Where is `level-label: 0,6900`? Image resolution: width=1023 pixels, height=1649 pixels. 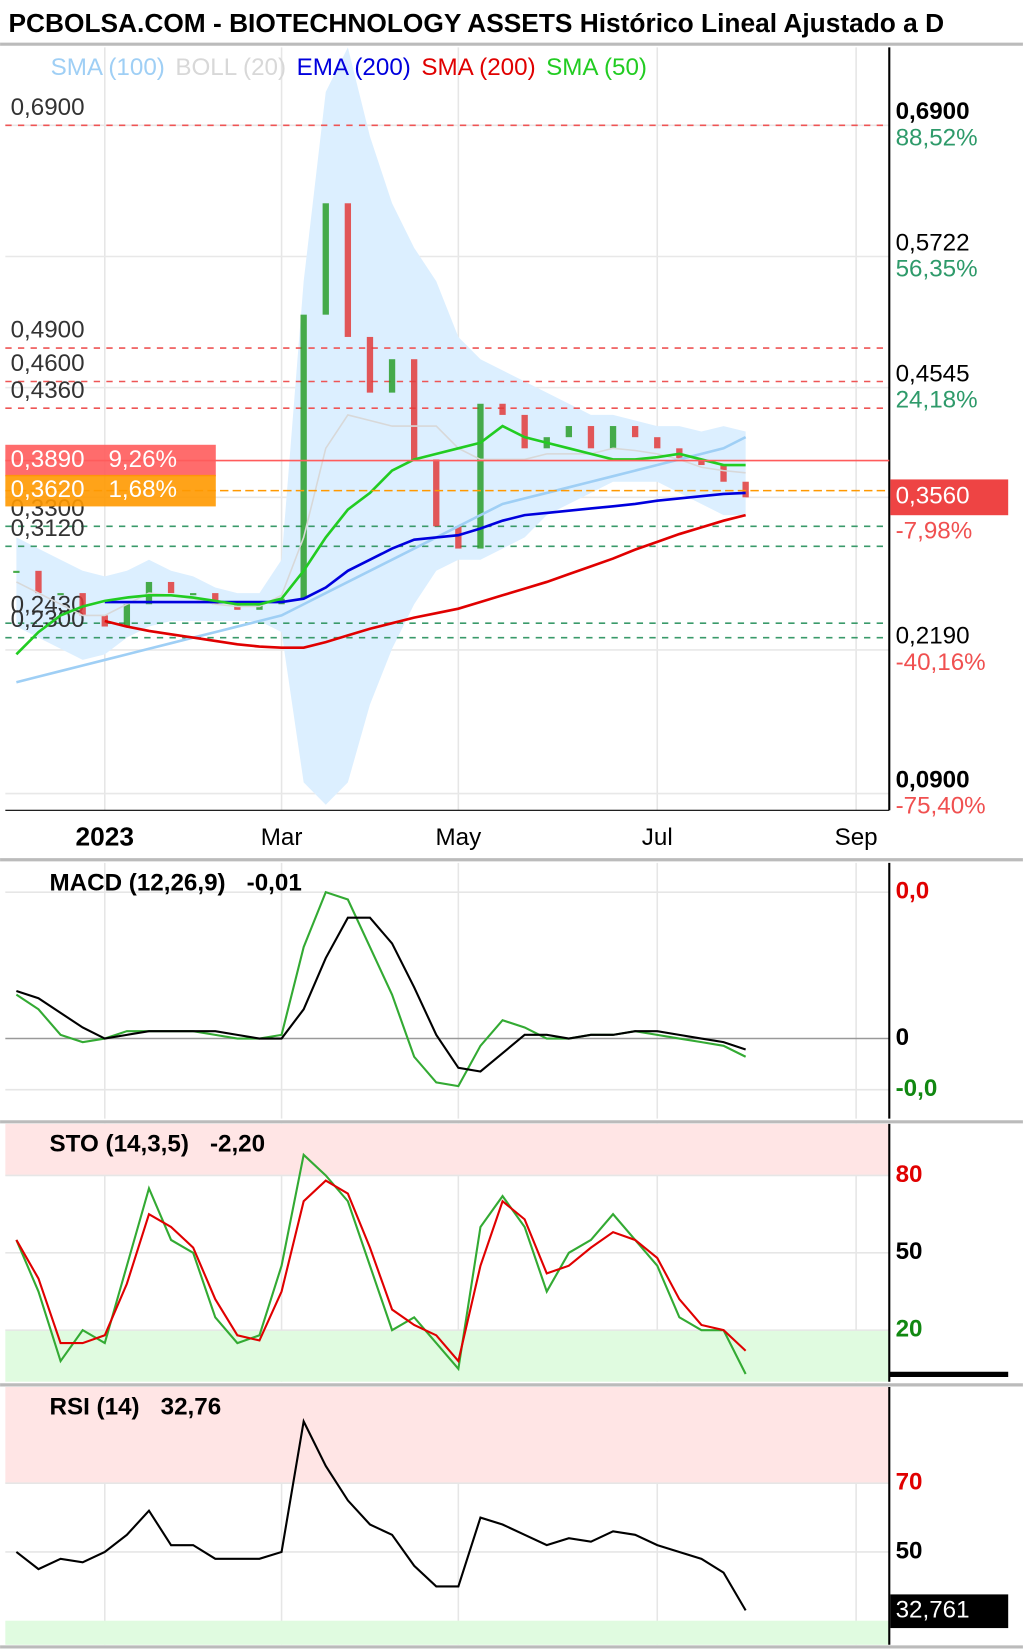 level-label: 0,6900 is located at coordinates (48, 107).